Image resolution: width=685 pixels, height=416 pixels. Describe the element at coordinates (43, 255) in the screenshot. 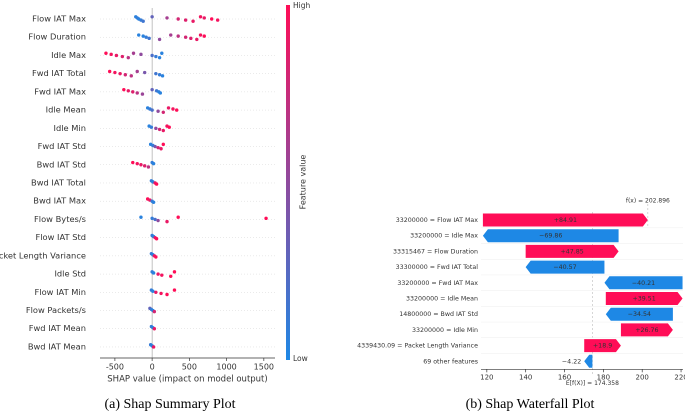

I see `y-tick-label: Packet Length Variance` at that location.